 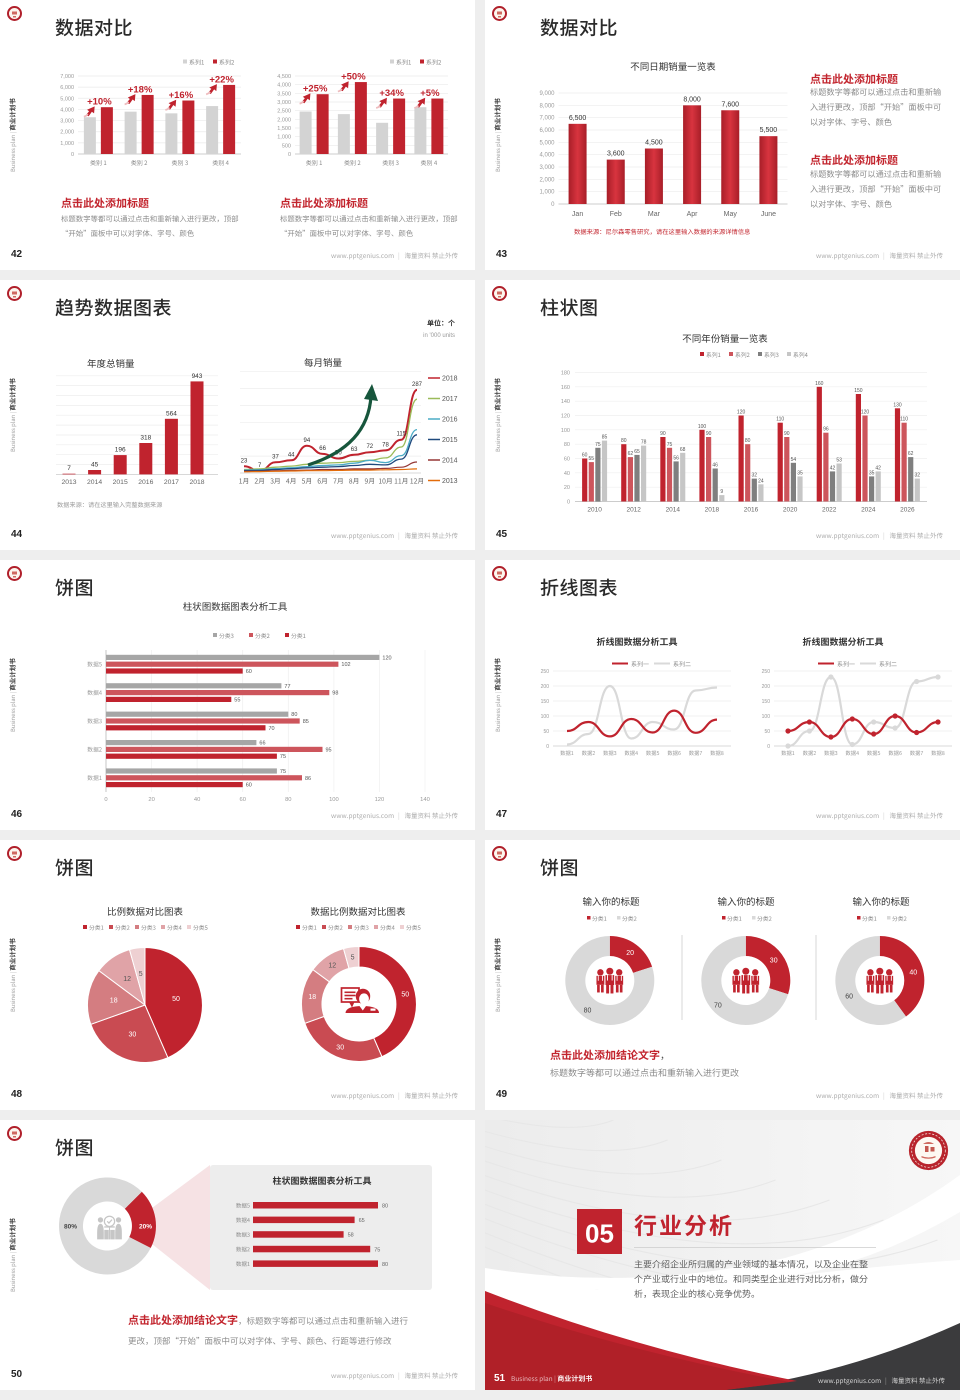 I want to click on svg-text: 05, so click(x=599, y=1234).